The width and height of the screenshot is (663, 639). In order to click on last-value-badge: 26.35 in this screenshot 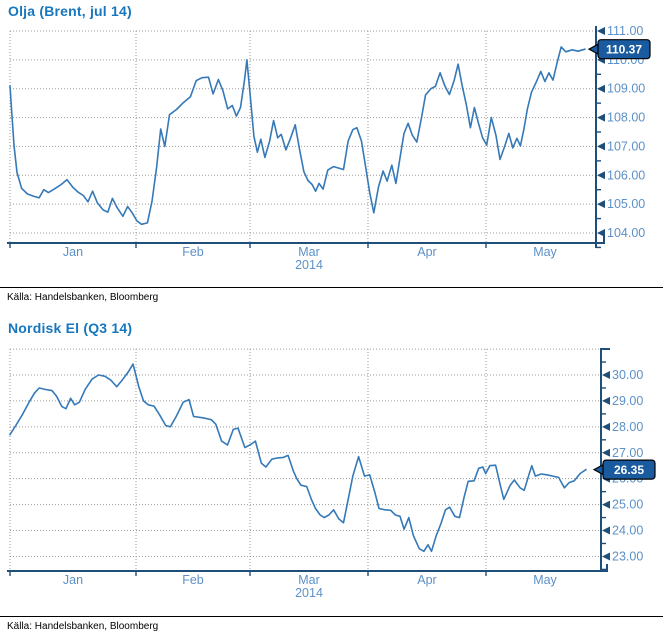, I will do `click(624, 469)`.